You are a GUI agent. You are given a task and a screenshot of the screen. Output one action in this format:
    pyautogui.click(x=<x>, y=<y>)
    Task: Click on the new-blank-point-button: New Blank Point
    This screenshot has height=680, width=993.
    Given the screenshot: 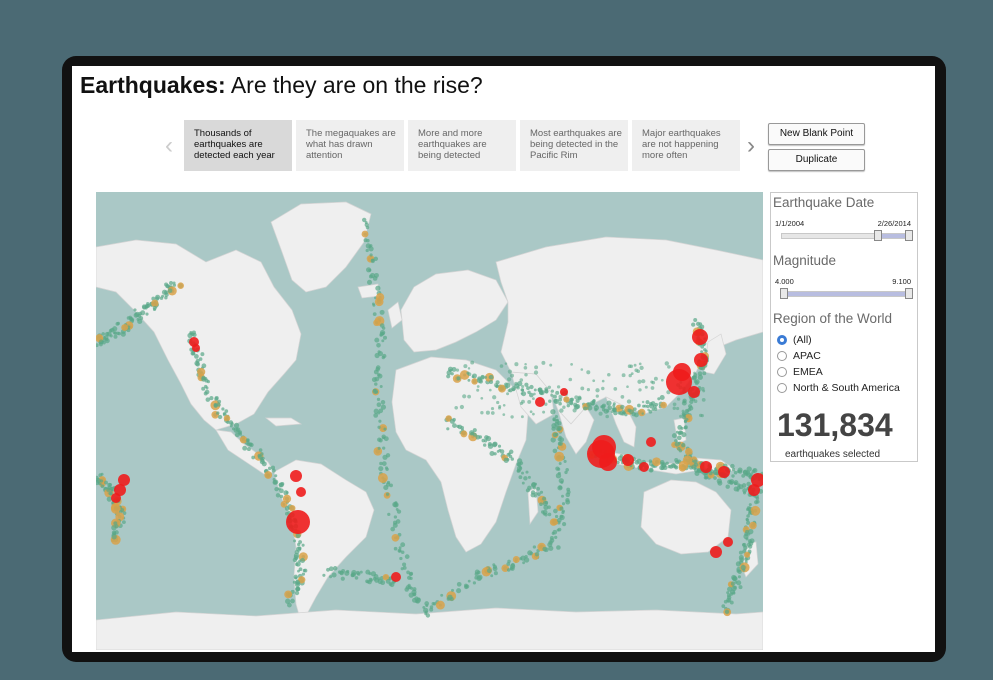 What is the action you would take?
    pyautogui.click(x=816, y=134)
    